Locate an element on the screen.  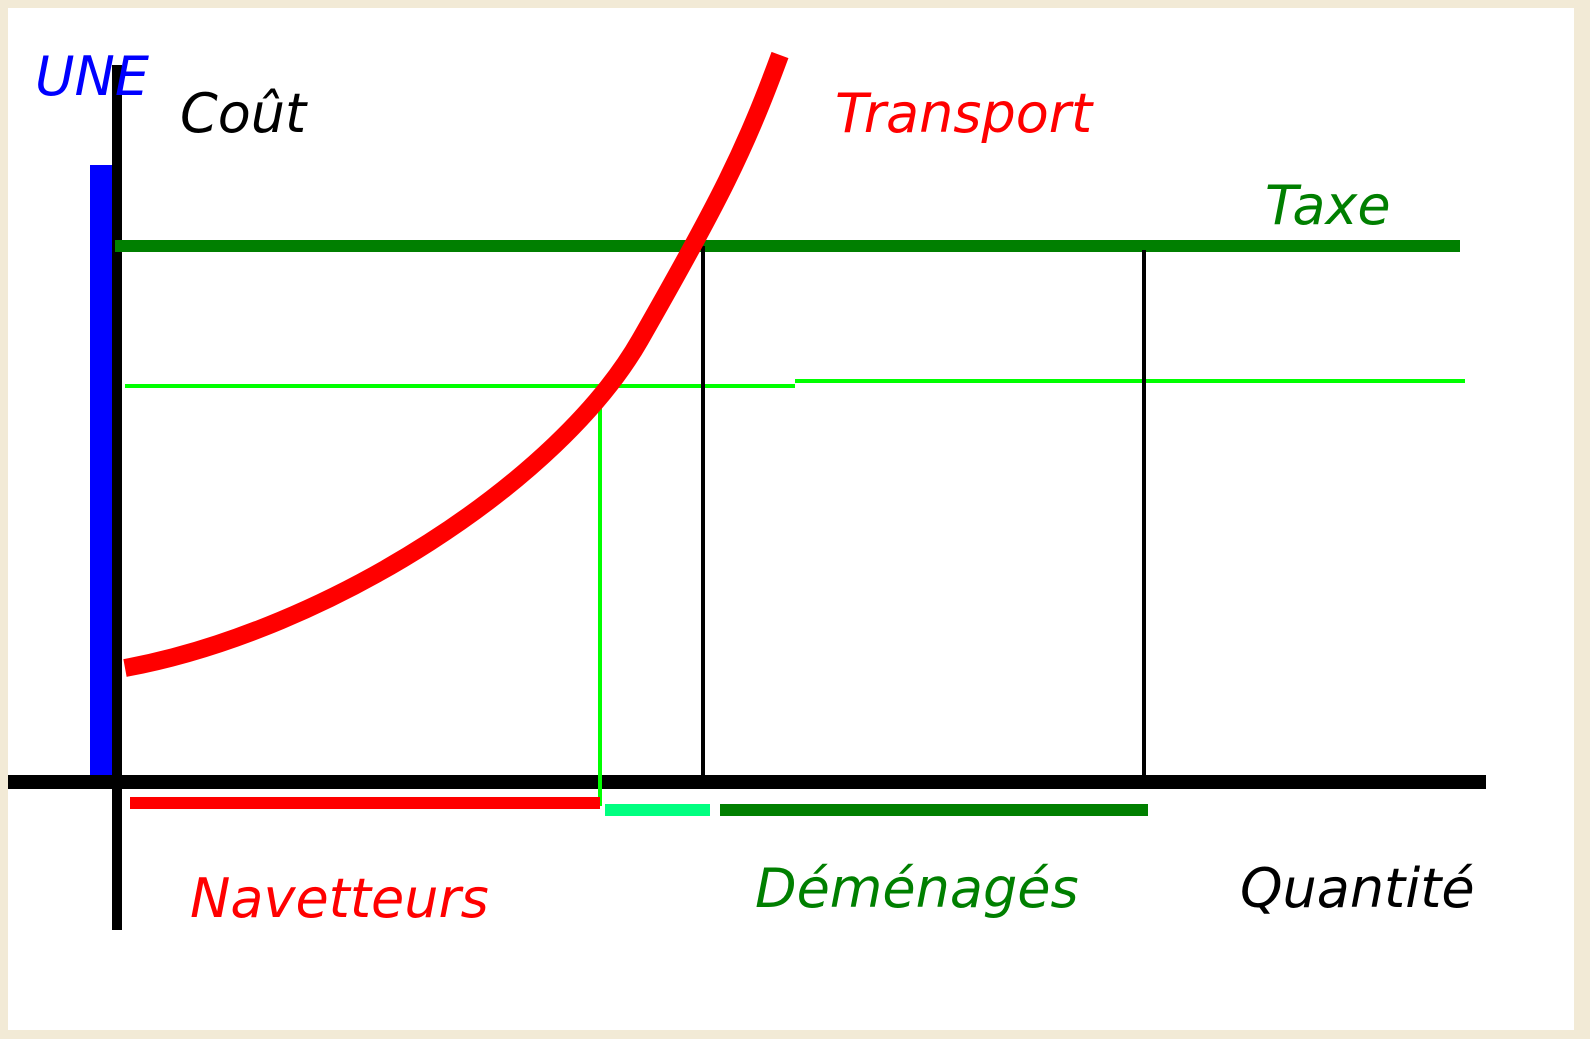
tax-label: Taxe is located at coordinates (1328, 205).